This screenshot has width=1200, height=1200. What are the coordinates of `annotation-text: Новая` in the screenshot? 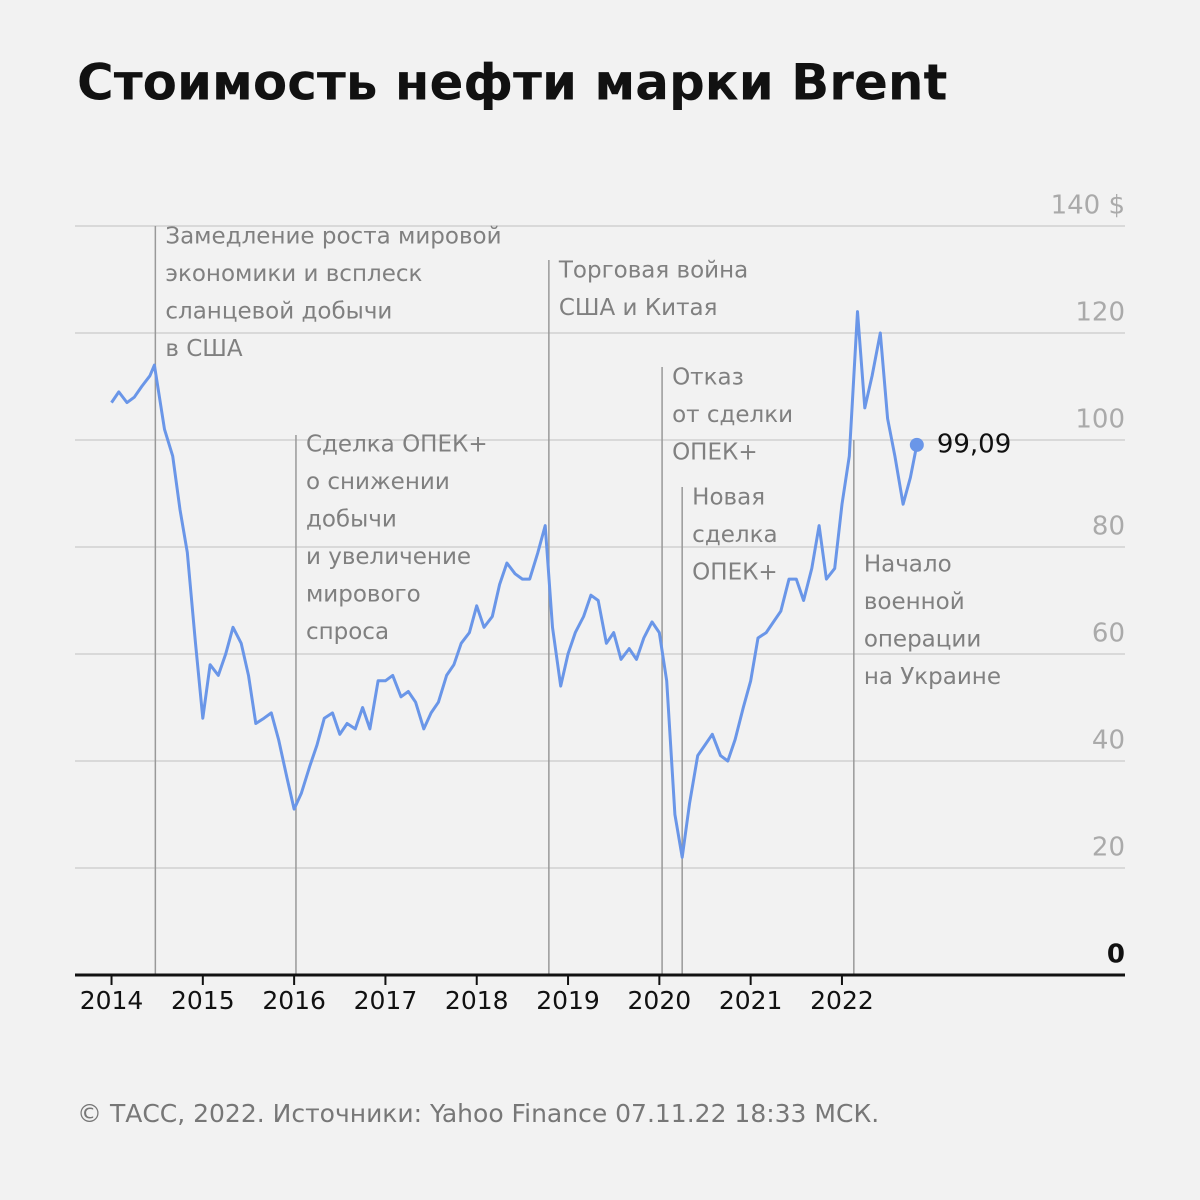 It's located at (728, 498).